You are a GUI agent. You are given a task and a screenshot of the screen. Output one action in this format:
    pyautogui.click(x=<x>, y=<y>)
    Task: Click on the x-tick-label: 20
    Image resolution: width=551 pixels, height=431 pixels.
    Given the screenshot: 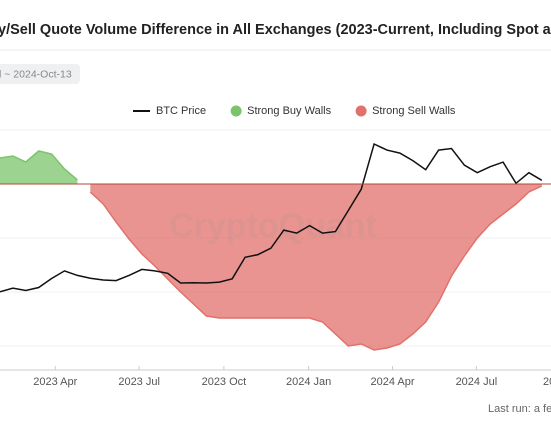 What is the action you would take?
    pyautogui.click(x=547, y=382)
    